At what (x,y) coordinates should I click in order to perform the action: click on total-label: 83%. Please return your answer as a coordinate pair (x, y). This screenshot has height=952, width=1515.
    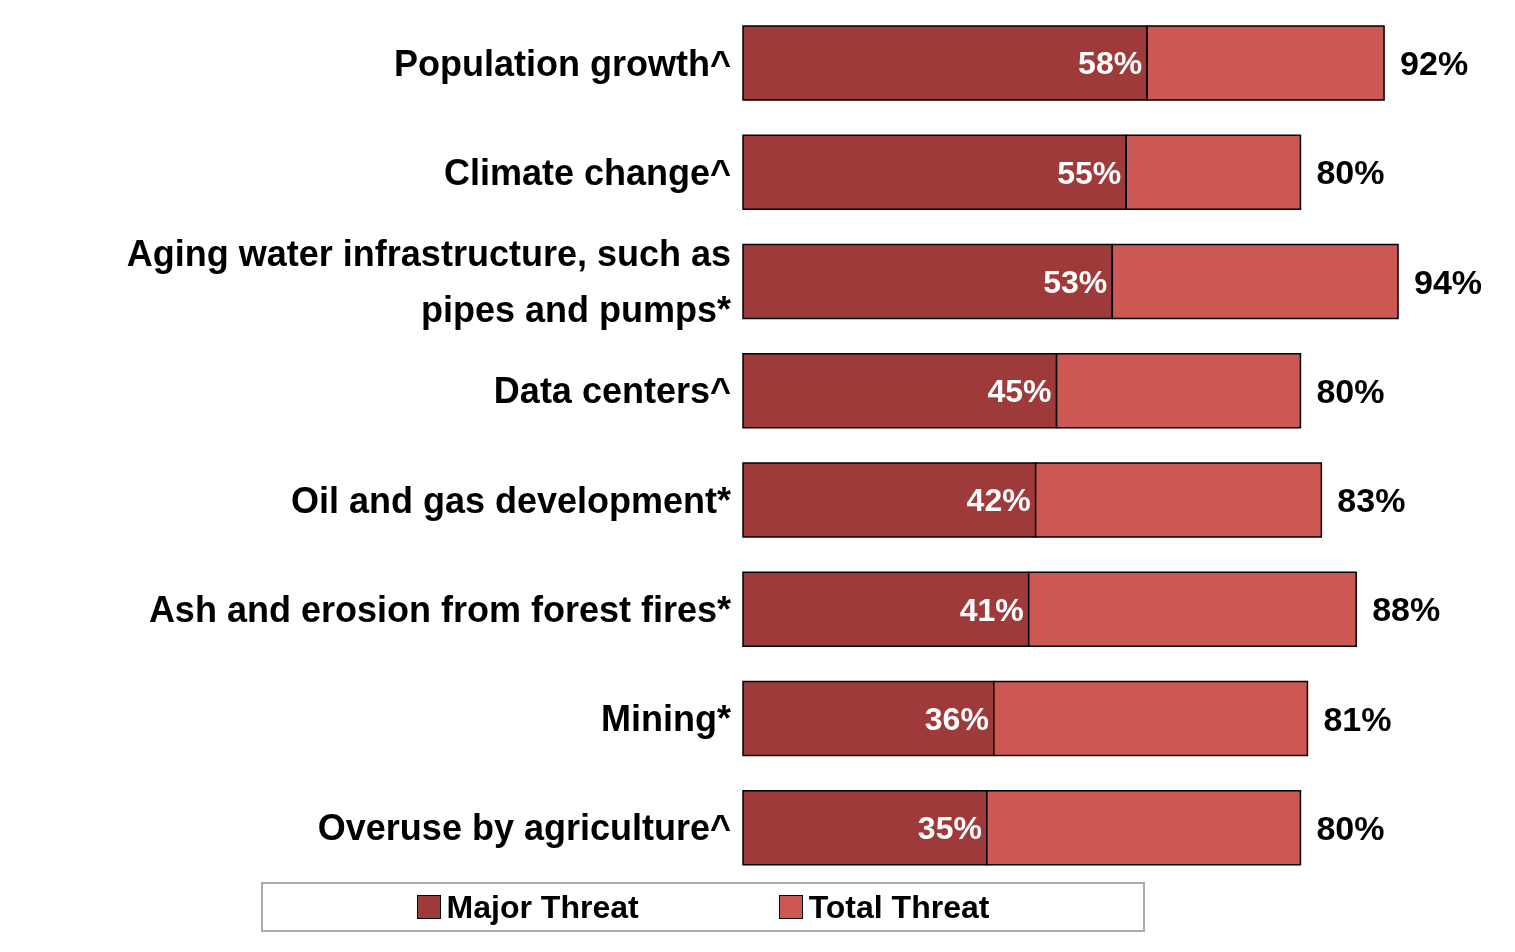
    Looking at the image, I should click on (1371, 500).